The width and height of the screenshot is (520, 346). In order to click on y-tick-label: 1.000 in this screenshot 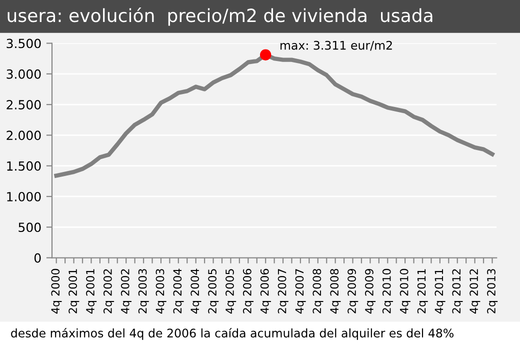, I will do `click(24, 197)`.